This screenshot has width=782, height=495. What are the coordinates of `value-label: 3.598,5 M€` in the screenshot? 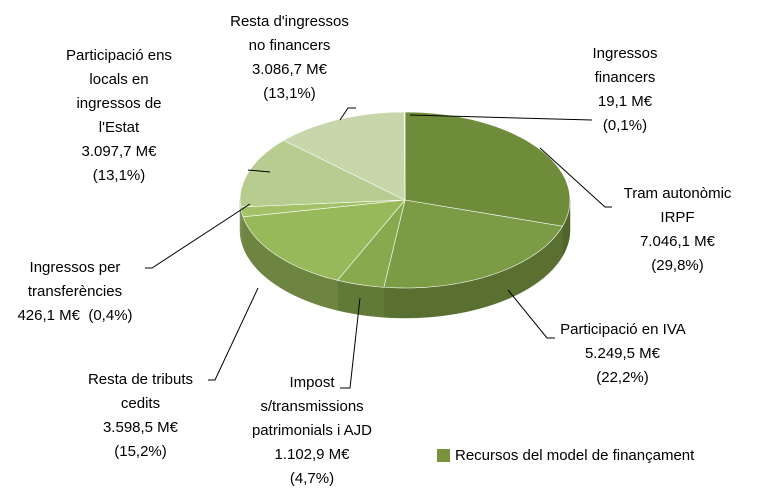 It's located at (140, 427).